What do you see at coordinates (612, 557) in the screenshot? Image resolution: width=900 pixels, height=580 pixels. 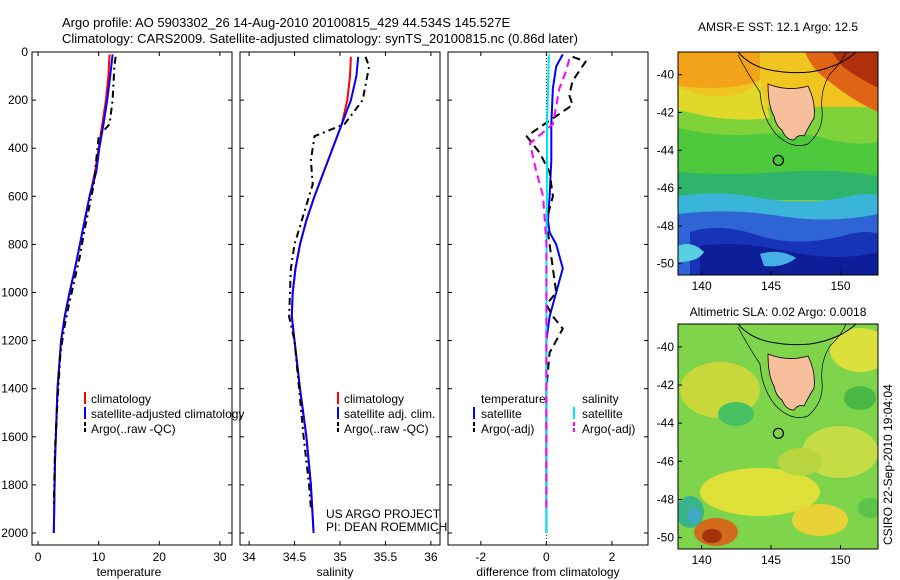 I see `x-tick-label: 2` at bounding box center [612, 557].